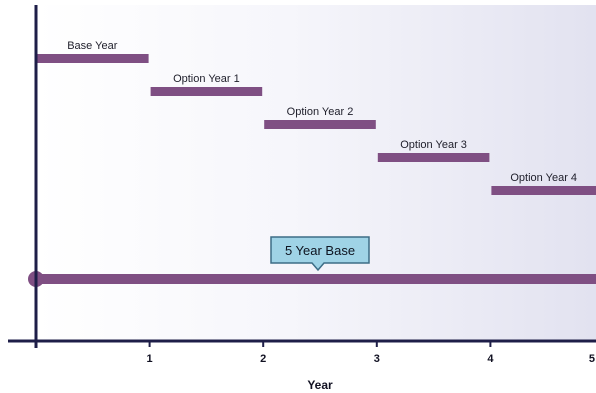 This screenshot has width=596, height=393. What do you see at coordinates (320, 112) in the screenshot?
I see `period-label: Option Year 2` at bounding box center [320, 112].